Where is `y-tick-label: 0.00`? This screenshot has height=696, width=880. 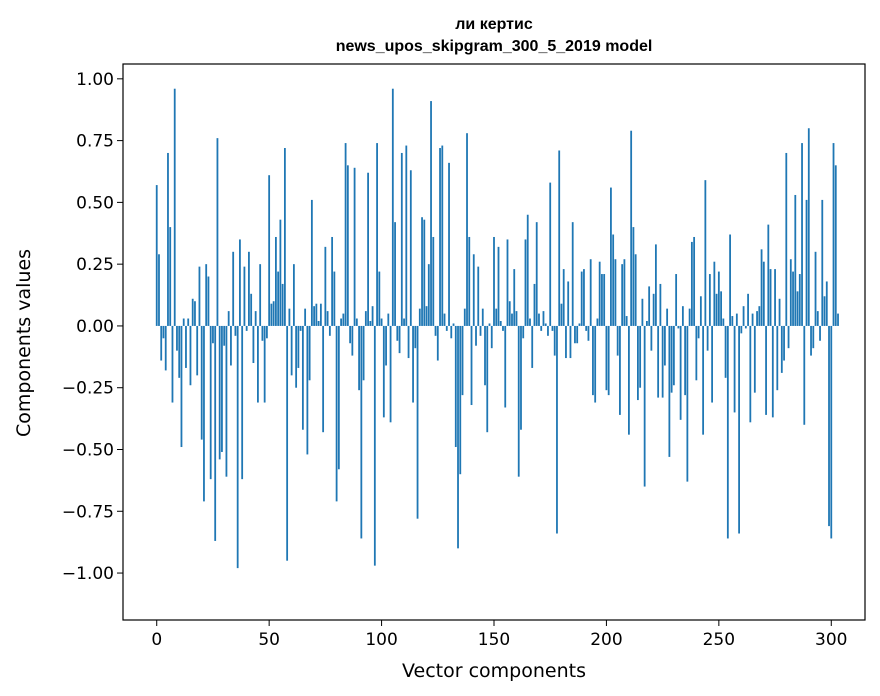
y-tick-label: 0.00 is located at coordinates (95, 327).